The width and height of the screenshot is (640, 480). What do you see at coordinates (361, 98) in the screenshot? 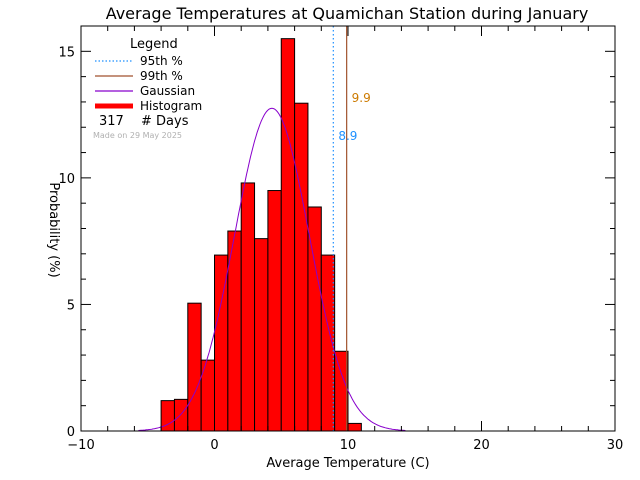
I see `percentile-99-label: 9.9` at bounding box center [361, 98].